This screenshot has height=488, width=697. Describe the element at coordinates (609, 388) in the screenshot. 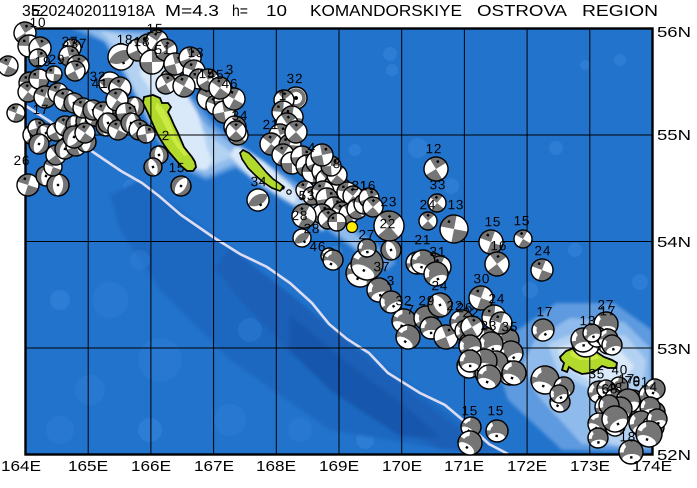

I see `svg-text: 68` at that location.